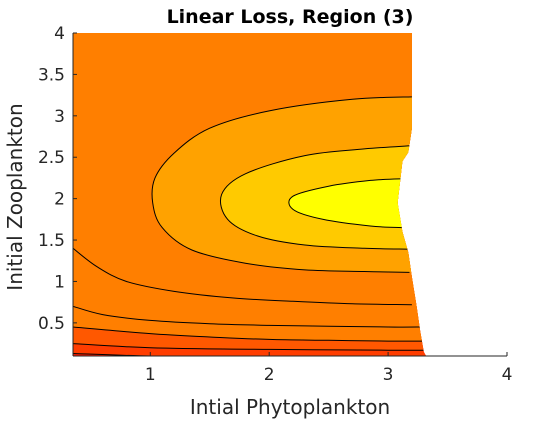  Describe the element at coordinates (51, 158) in the screenshot. I see `y-tick-label: 2.5` at that location.